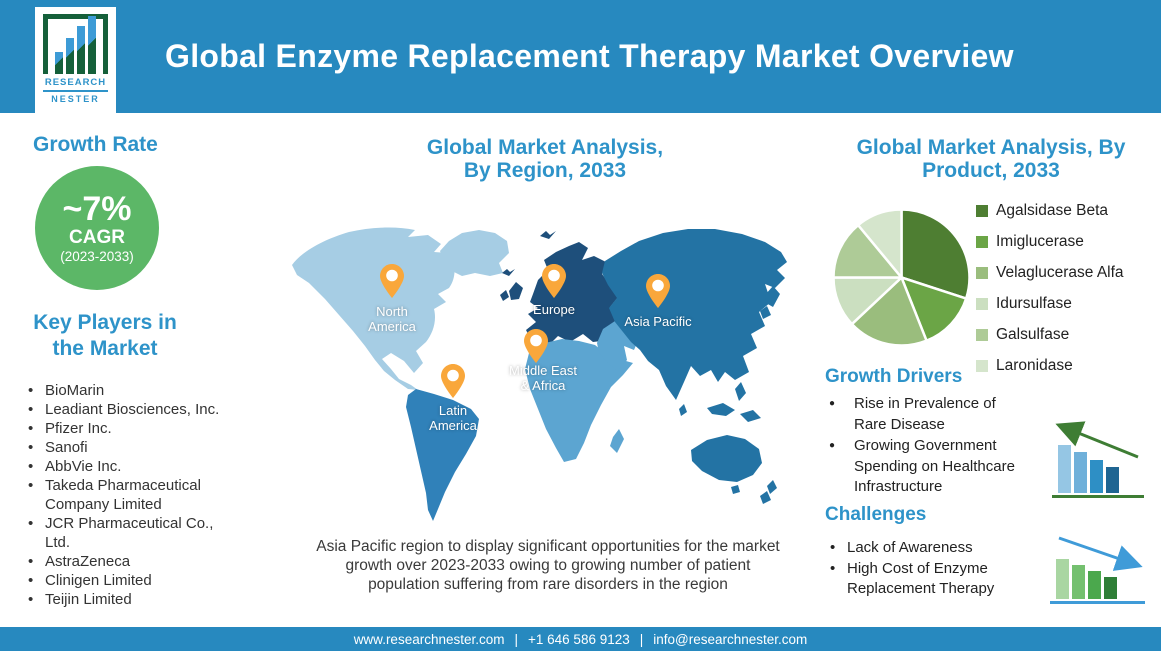 The width and height of the screenshot is (1161, 651). What do you see at coordinates (917, 548) in the screenshot?
I see `challenge-item: Lack of Awareness` at bounding box center [917, 548].